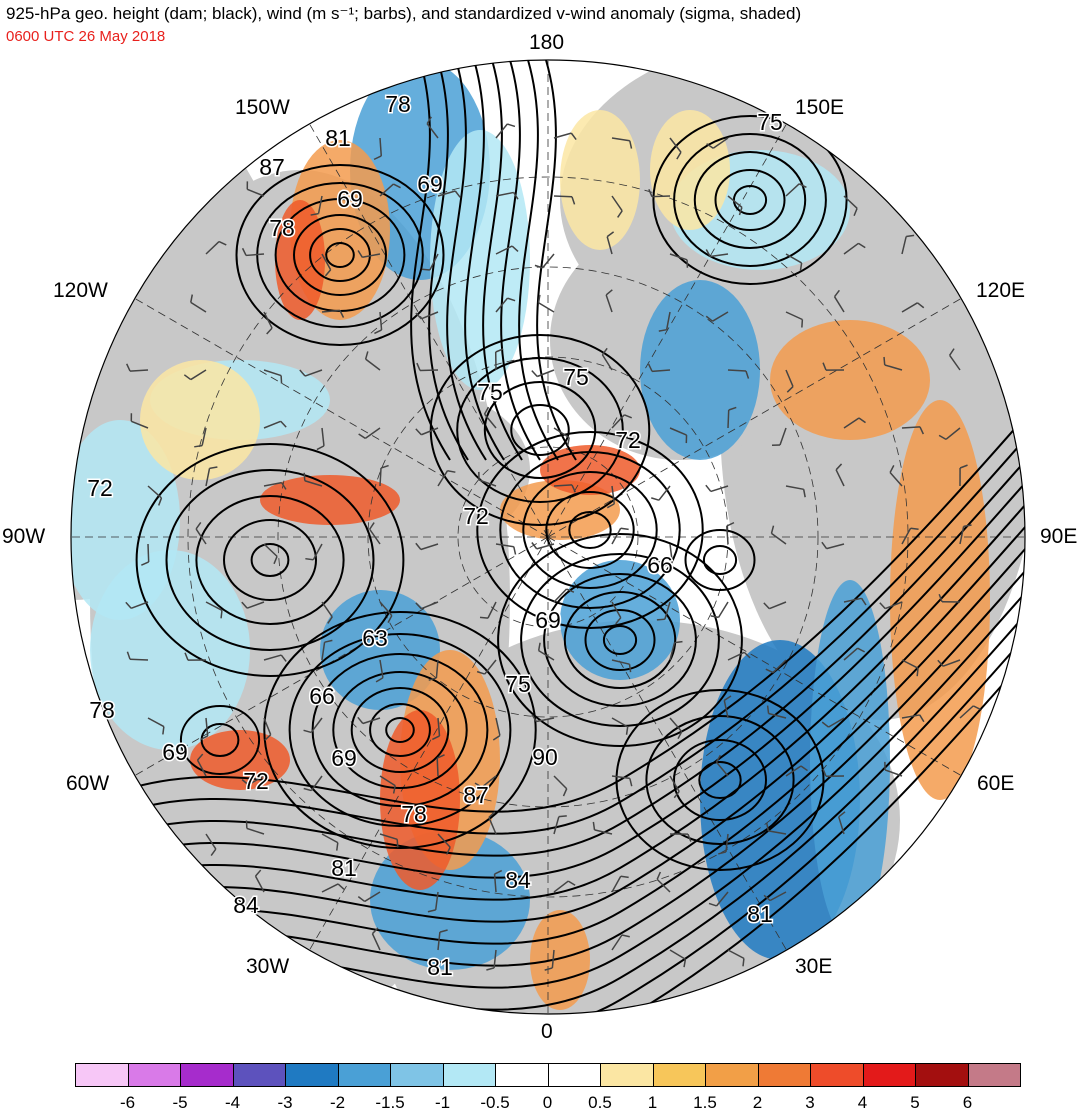 Image resolution: width=1088 pixels, height=1113 pixels. I want to click on colorbar, so click(547, 1075).